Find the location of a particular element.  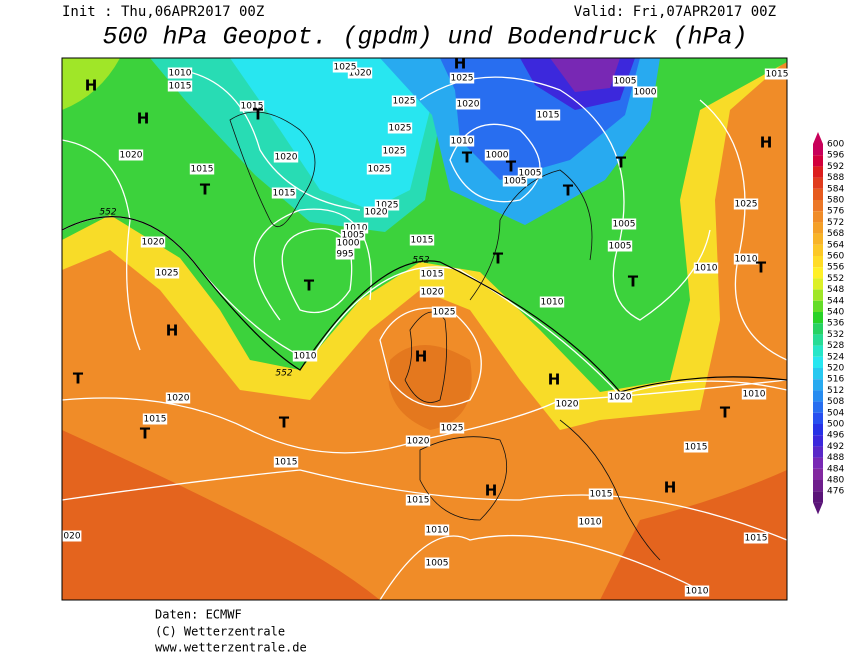

field-green-light is located at coordinates (91, 84).